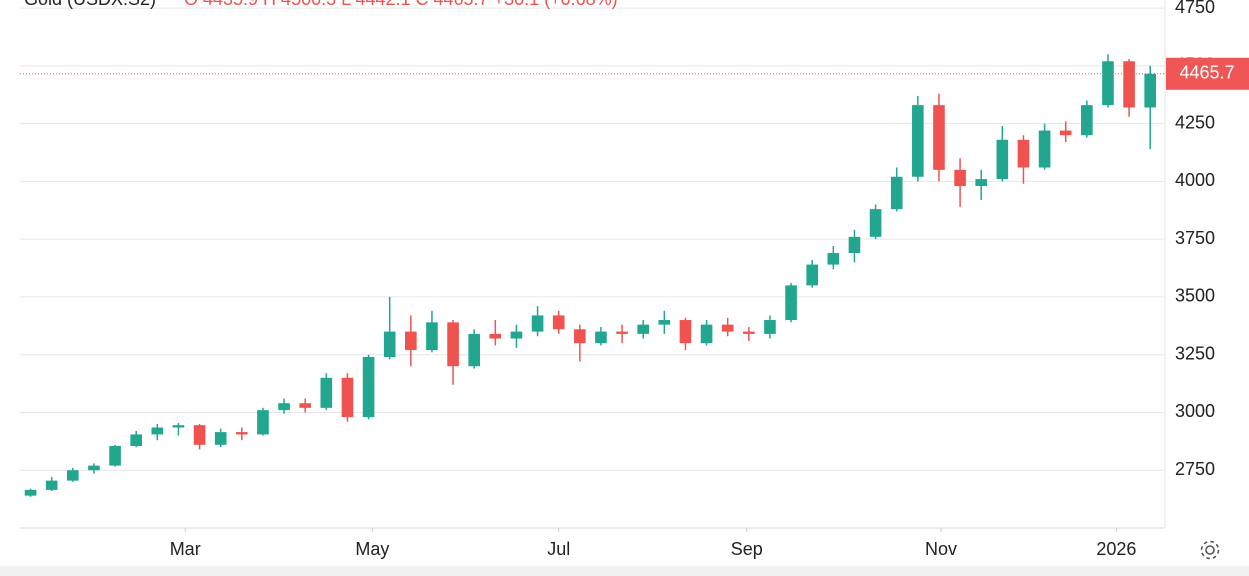 The height and width of the screenshot is (576, 1249). What do you see at coordinates (1195, 238) in the screenshot?
I see `y-tick-label: 3750` at bounding box center [1195, 238].